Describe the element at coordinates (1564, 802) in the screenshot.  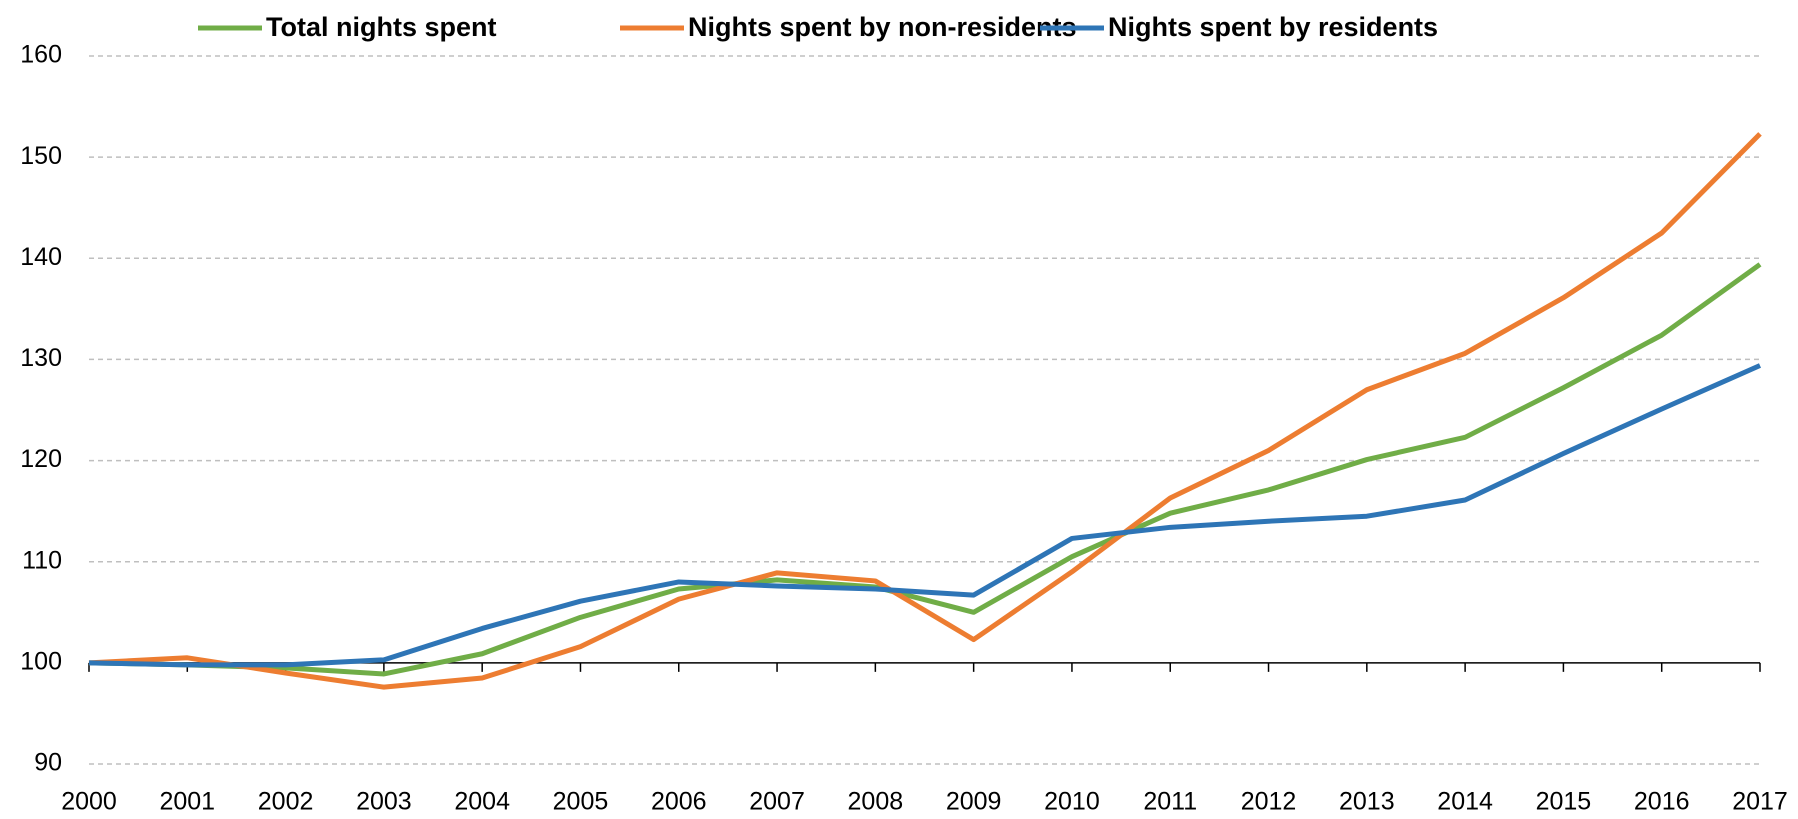
I see `x-tick-label: 2015` at that location.